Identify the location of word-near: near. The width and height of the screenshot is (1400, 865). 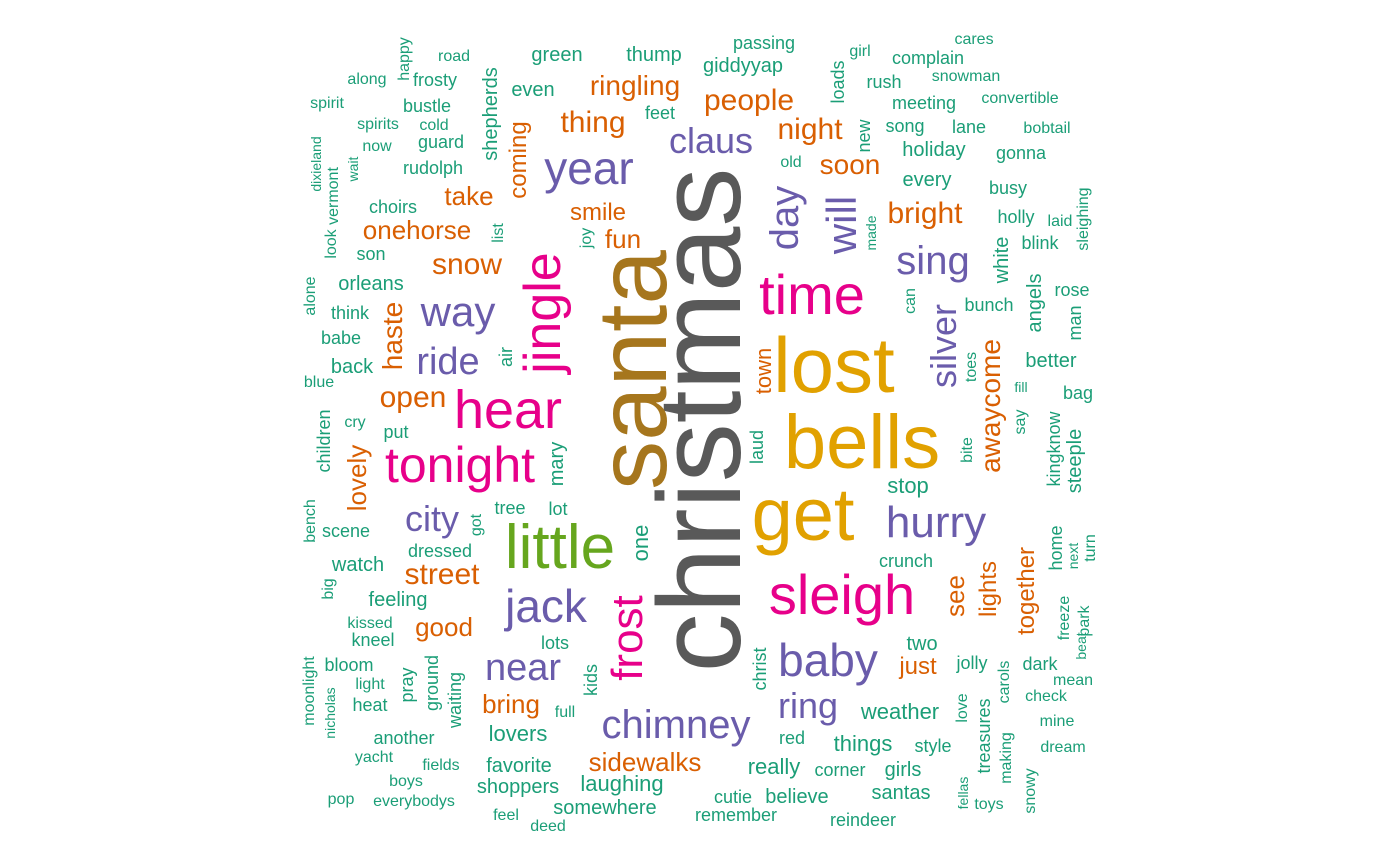
(523, 668).